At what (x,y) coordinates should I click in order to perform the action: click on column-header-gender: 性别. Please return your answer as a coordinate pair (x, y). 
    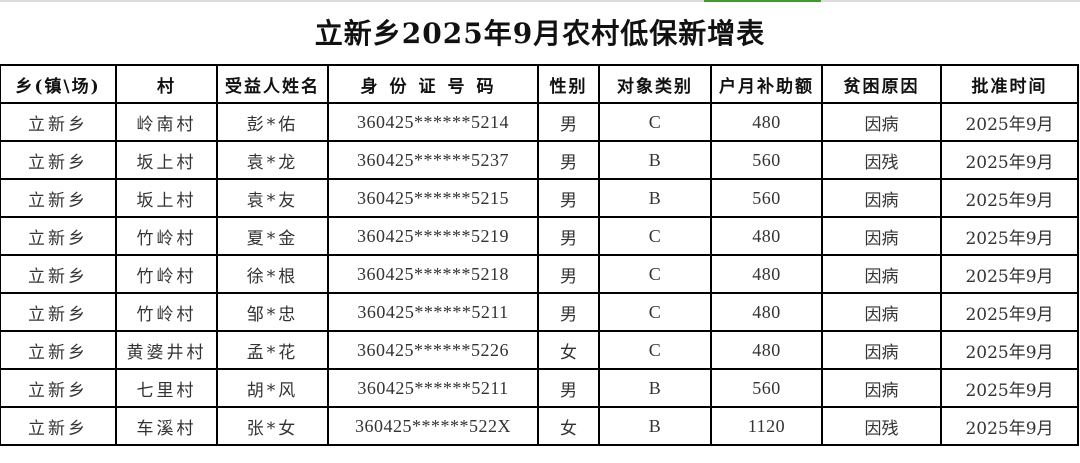
    Looking at the image, I should click on (568, 84).